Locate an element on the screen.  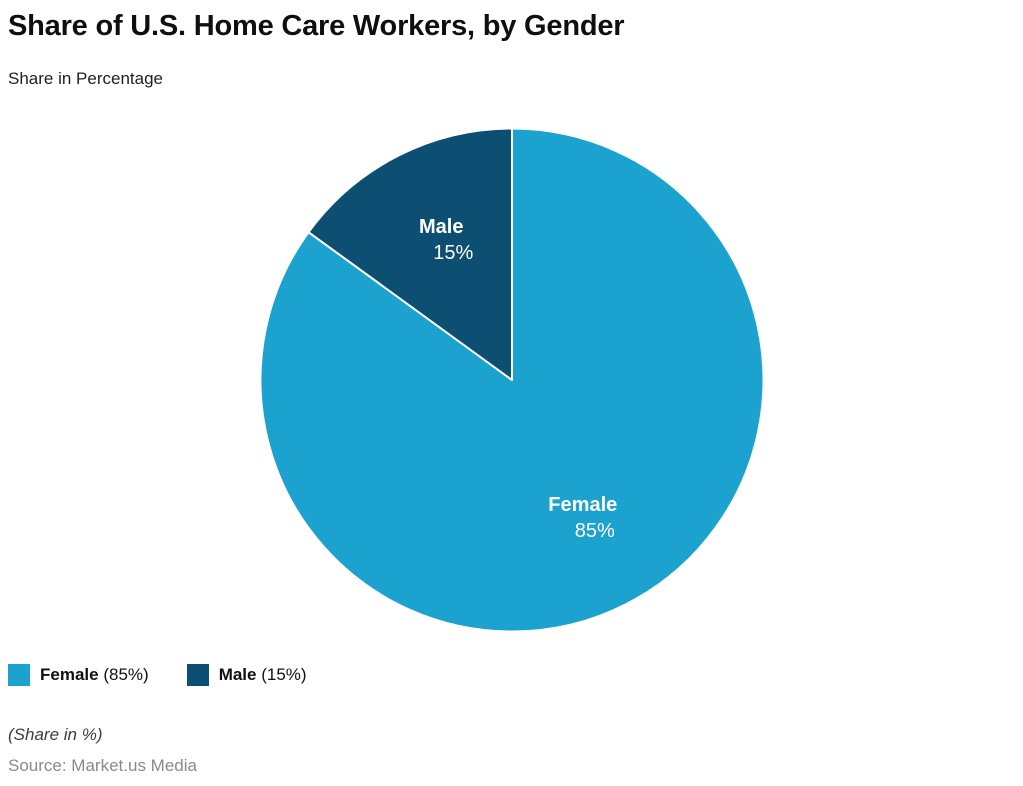
chart-subtitle: Share in Percentage is located at coordinates (85, 78).